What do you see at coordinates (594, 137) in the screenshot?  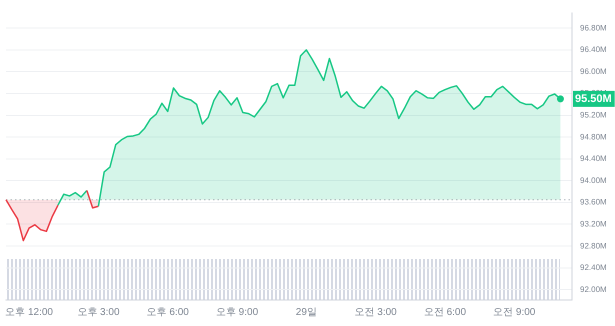 I see `y-tick-label: 94.80M` at bounding box center [594, 137].